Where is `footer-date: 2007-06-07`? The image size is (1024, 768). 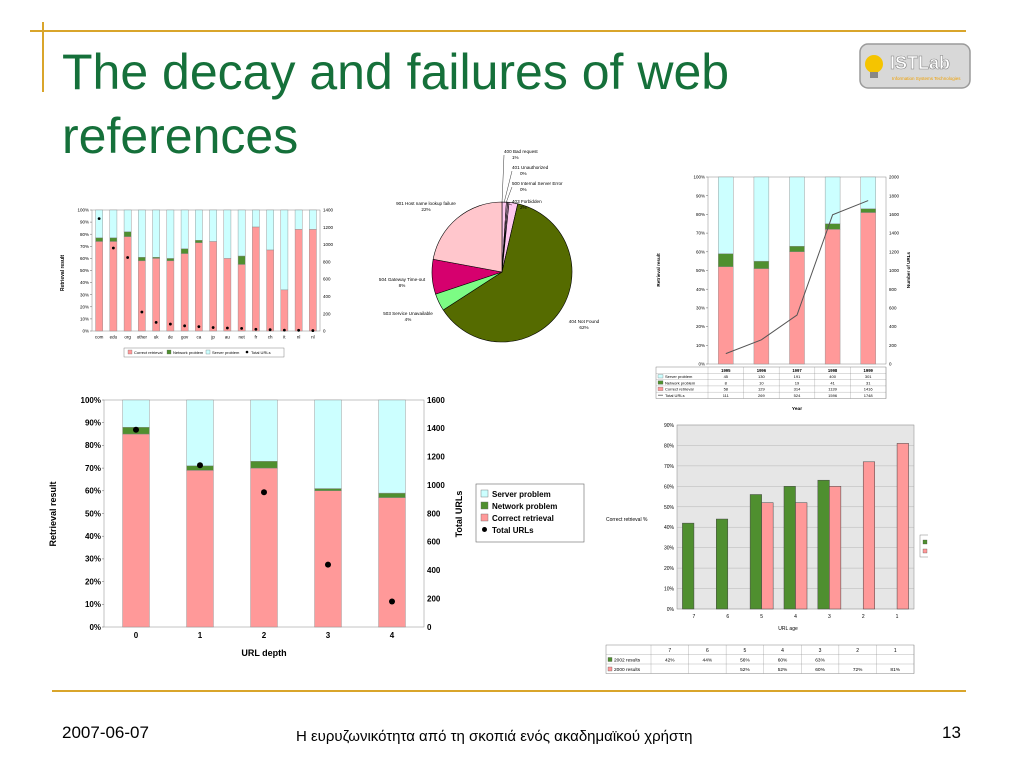 footer-date: 2007-06-07 is located at coordinates (105, 732).